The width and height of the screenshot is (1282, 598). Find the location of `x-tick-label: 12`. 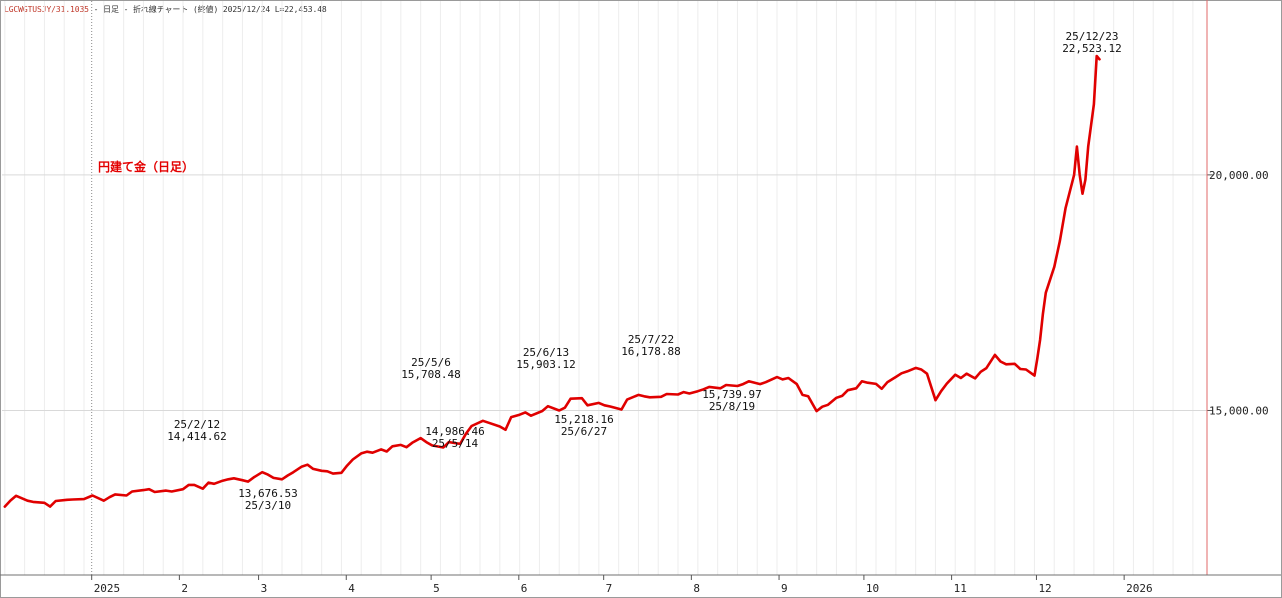

x-tick-label: 12 is located at coordinates (1044, 588).